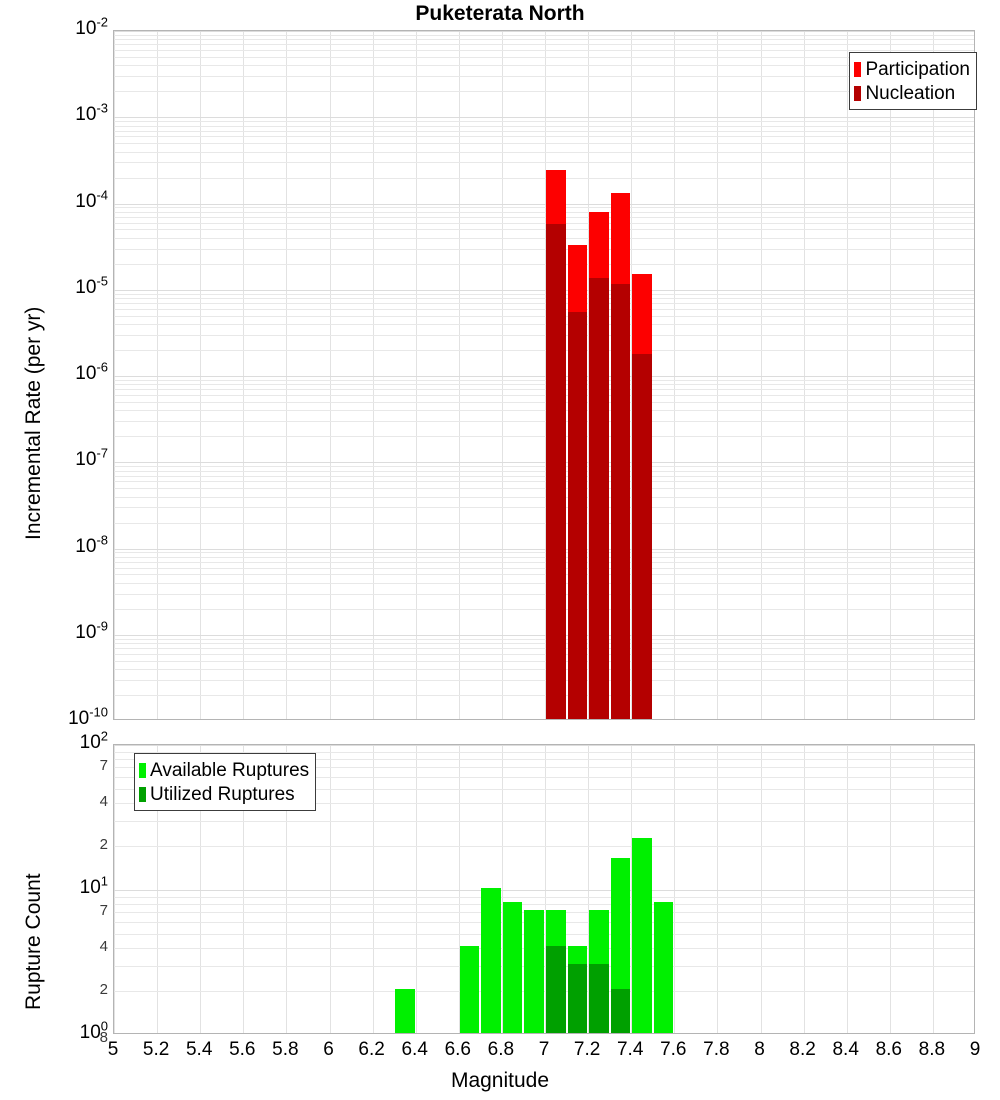 The height and width of the screenshot is (1100, 1000). Describe the element at coordinates (224, 794) in the screenshot. I see `legend-item: Utilized Ruptures` at that location.